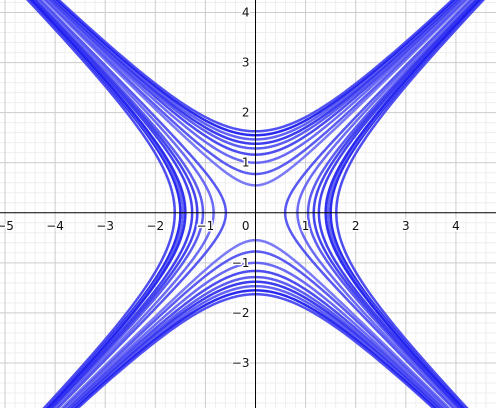 Image resolution: width=496 pixels, height=408 pixels. What do you see at coordinates (105, 226) in the screenshot?
I see `x-tick-label: −3` at bounding box center [105, 226].